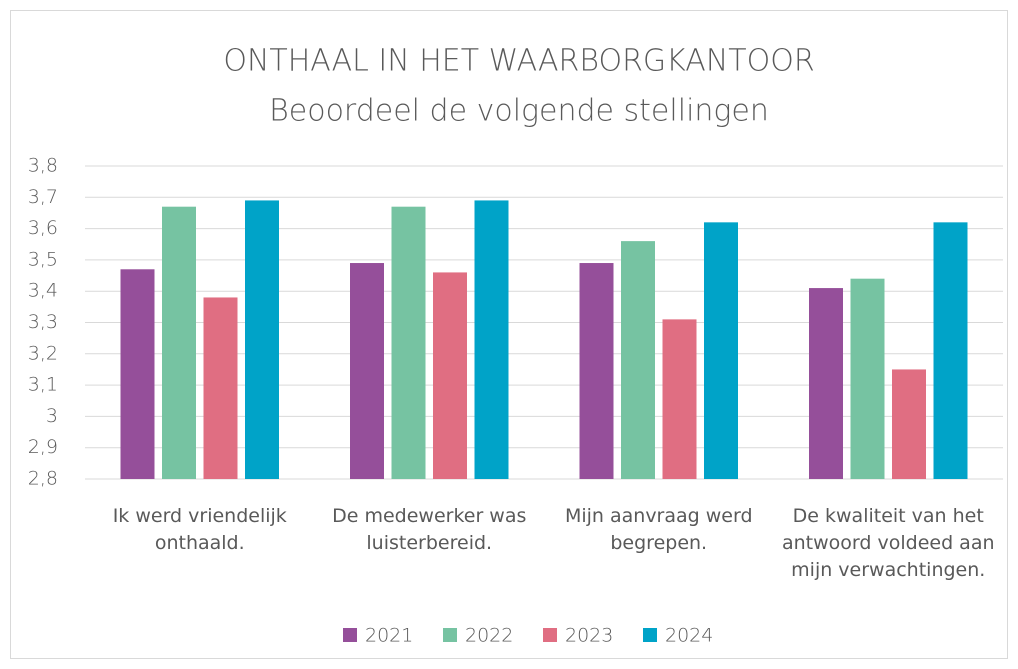 This screenshot has width=1018, height=669. Describe the element at coordinates (43, 353) in the screenshot. I see `y-tick-label: 3,2` at that location.